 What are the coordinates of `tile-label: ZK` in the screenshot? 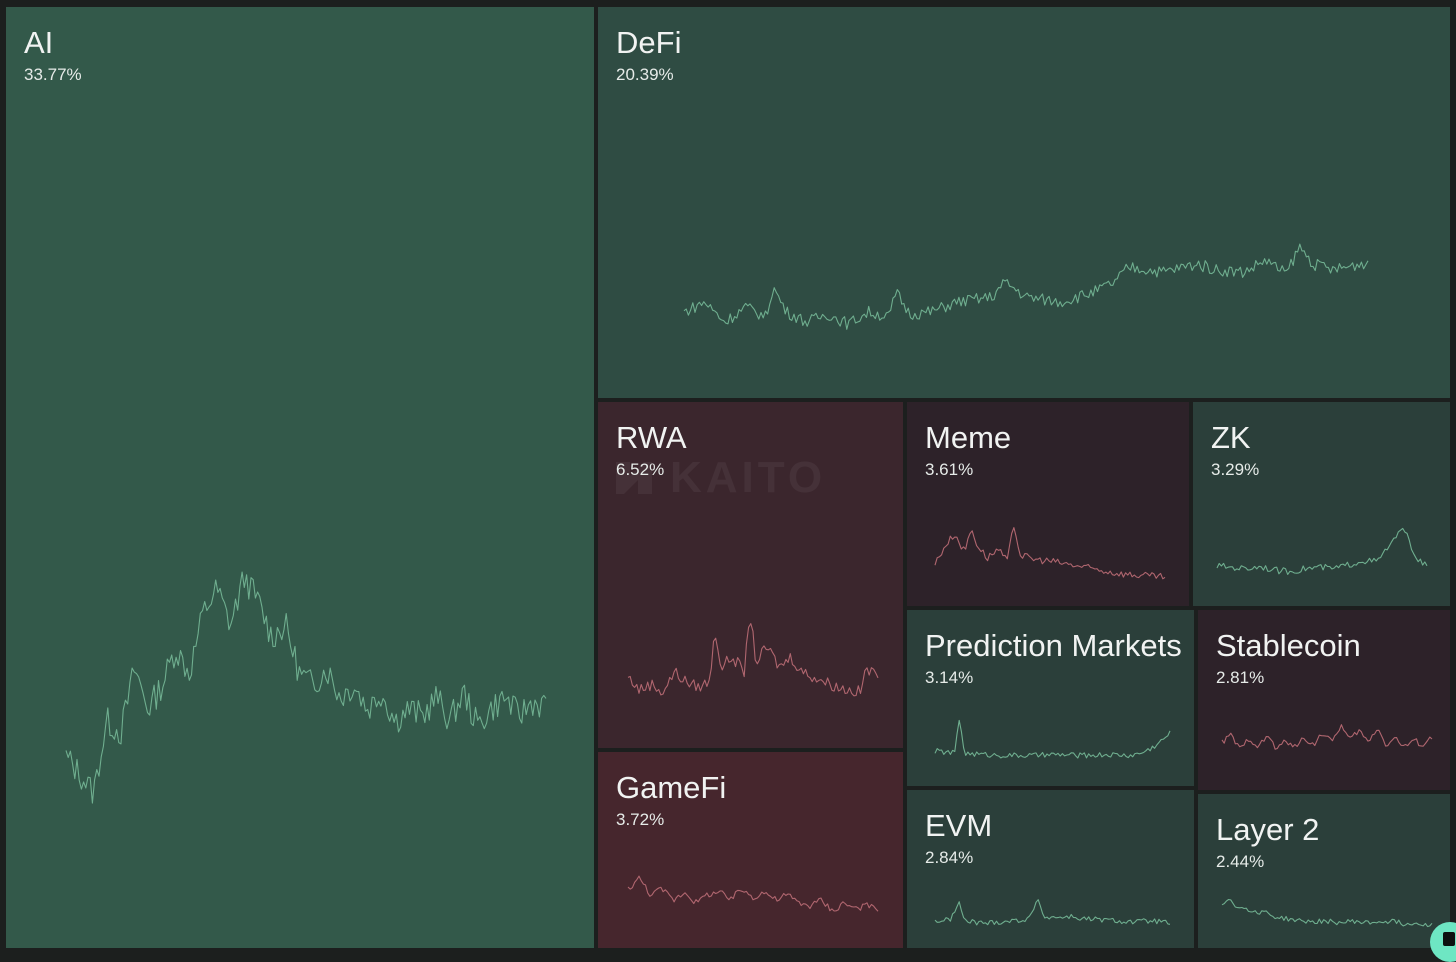 It's located at (1231, 437).